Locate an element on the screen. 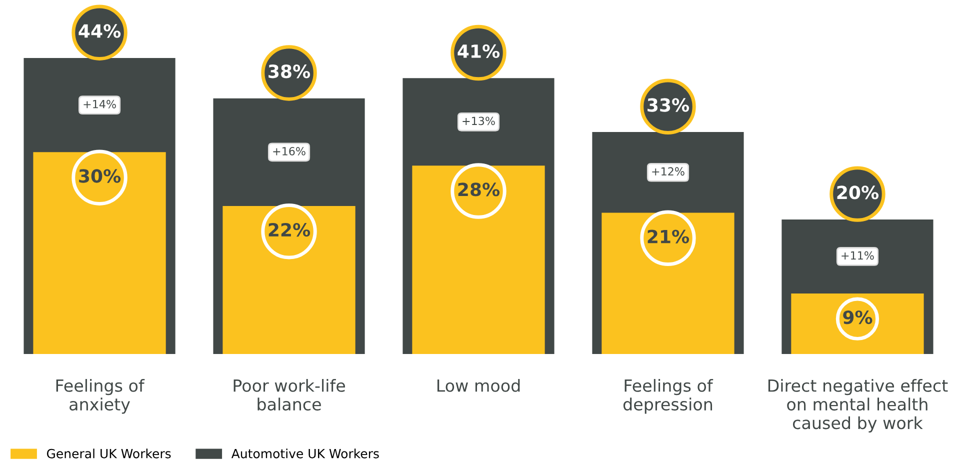 The height and width of the screenshot is (472, 957). x-tick-label: Poor work-life balance is located at coordinates (289, 395).